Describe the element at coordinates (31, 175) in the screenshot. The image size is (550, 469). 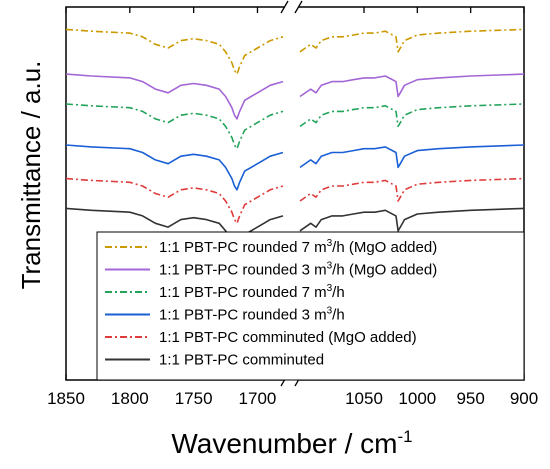
I see `y-axis-title: Transmittance / a.u.` at that location.